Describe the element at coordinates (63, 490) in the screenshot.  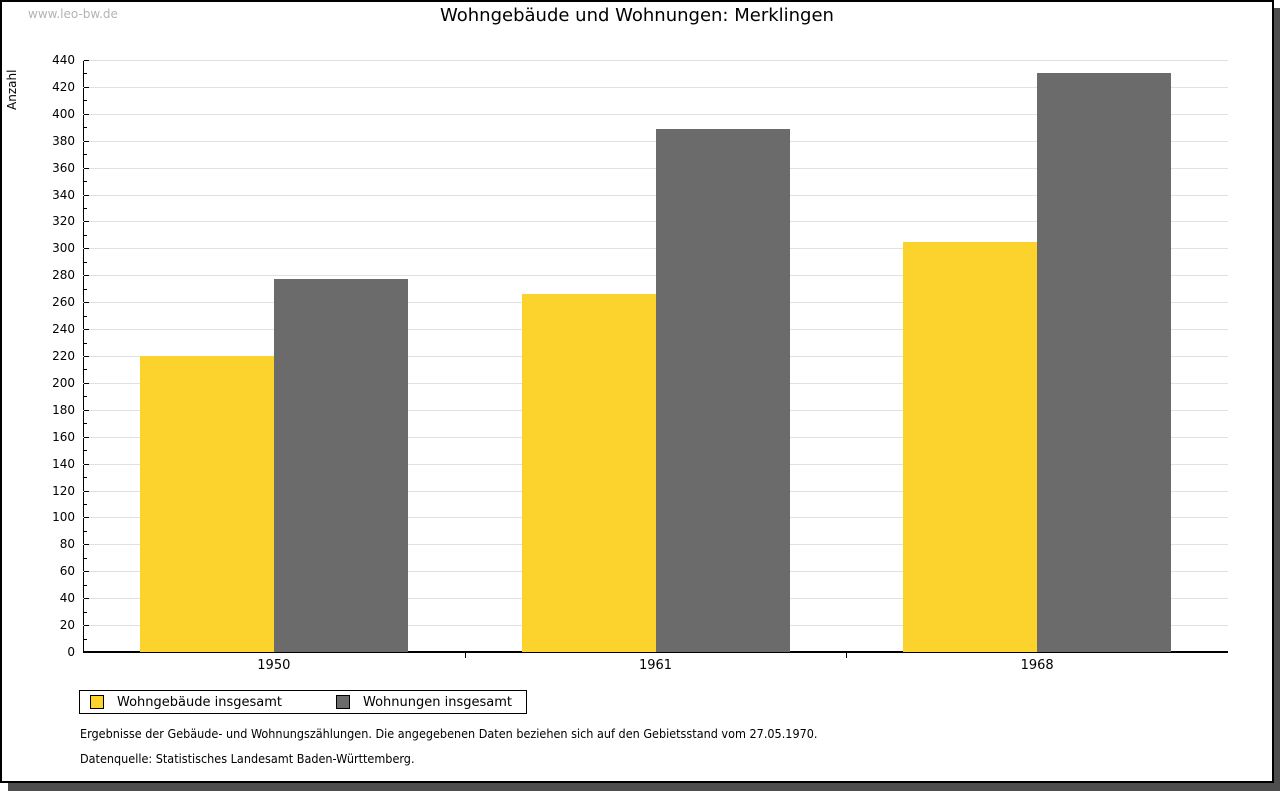
I see `y-tick-label: 120` at that location.